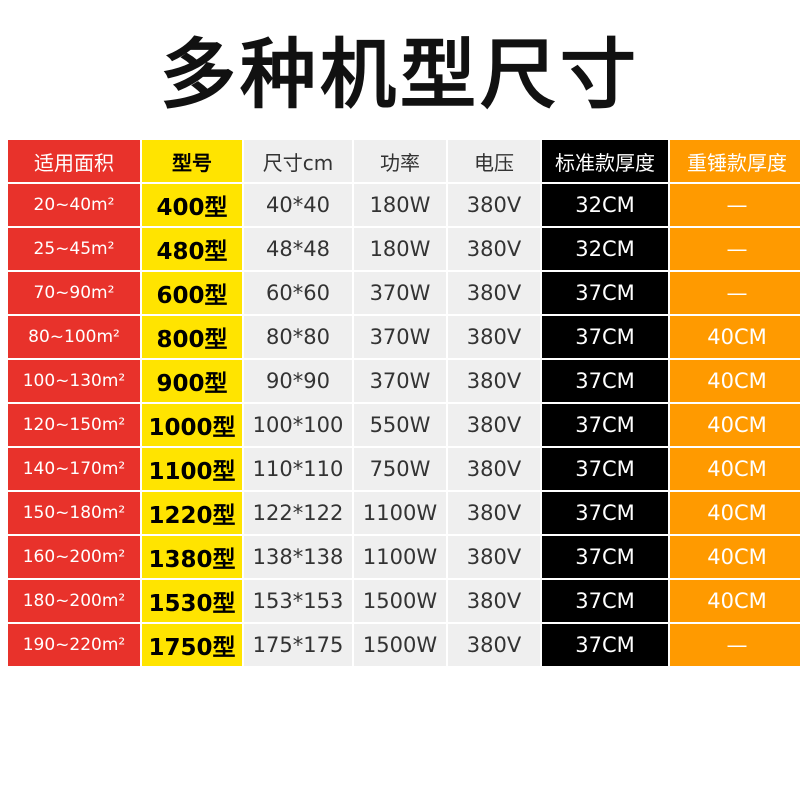 The width and height of the screenshot is (800, 800). I want to click on table-cell: 80~100m², so click(74, 337).